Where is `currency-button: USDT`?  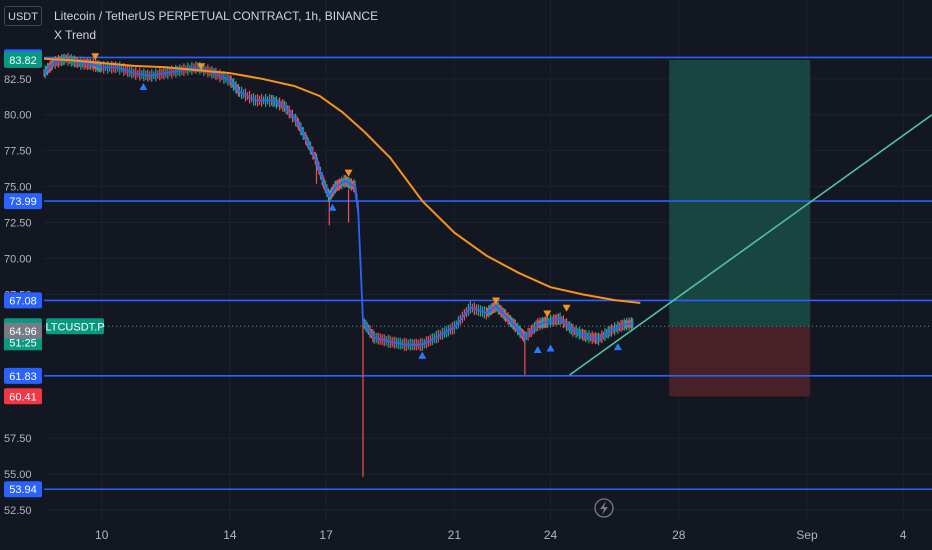
currency-button: USDT is located at coordinates (23, 16).